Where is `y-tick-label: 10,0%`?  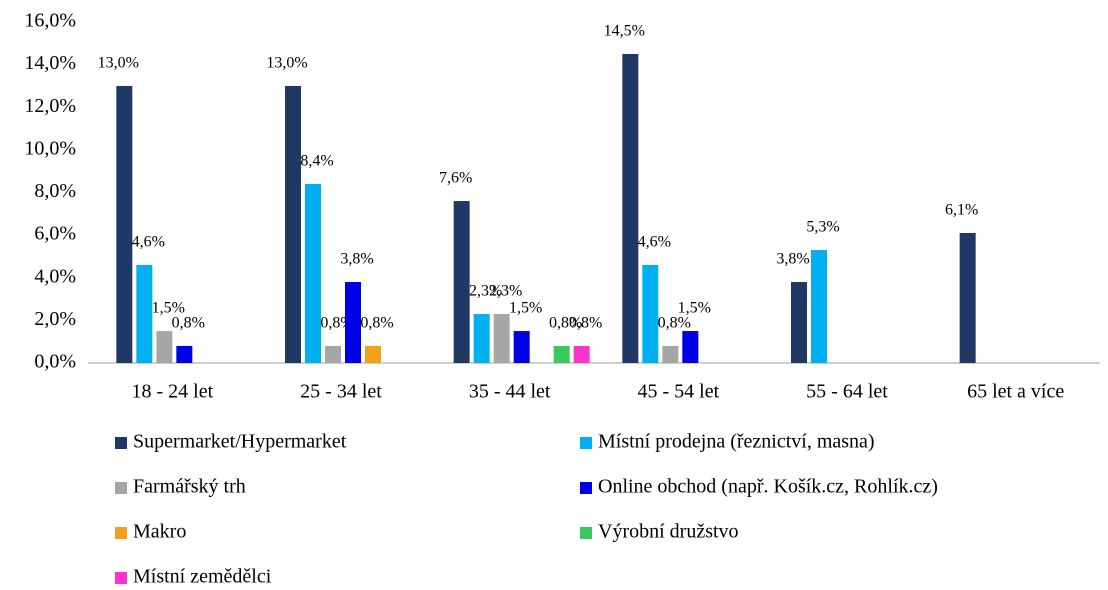 y-tick-label: 10,0% is located at coordinates (50, 148).